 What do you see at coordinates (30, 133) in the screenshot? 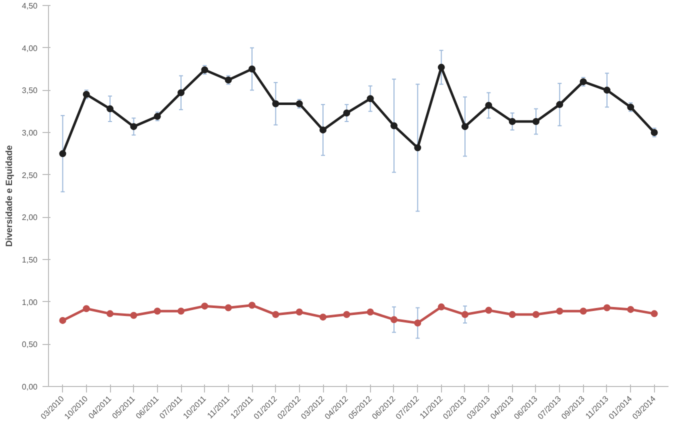
I see `y-tick-label: 3,00` at bounding box center [30, 133].